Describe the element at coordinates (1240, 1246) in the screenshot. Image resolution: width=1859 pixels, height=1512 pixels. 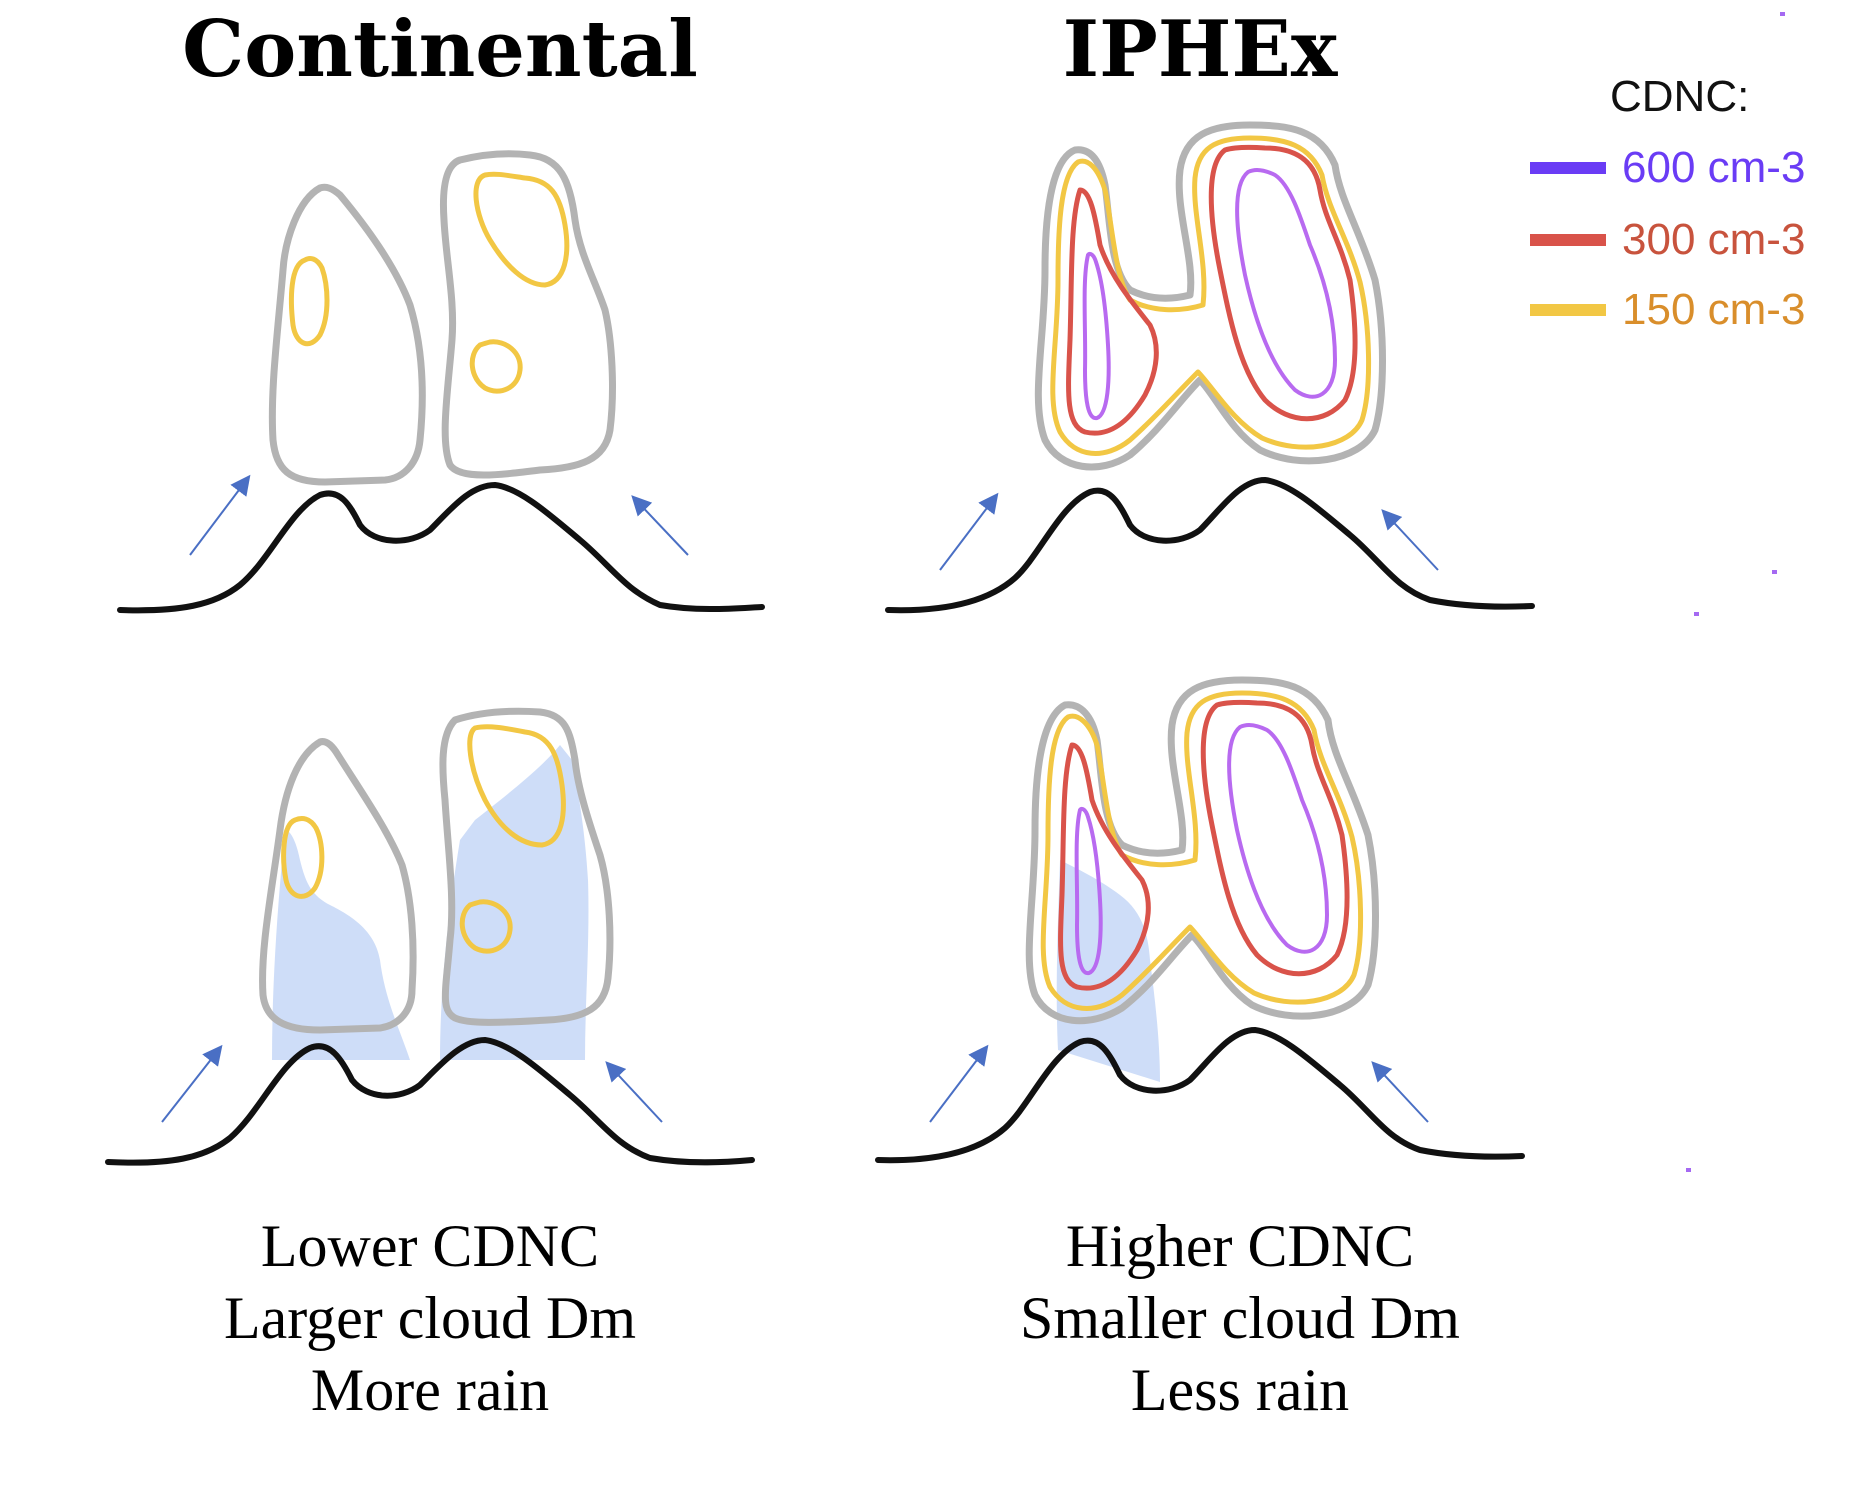
I see `caption-line: Higher CDNC` at that location.